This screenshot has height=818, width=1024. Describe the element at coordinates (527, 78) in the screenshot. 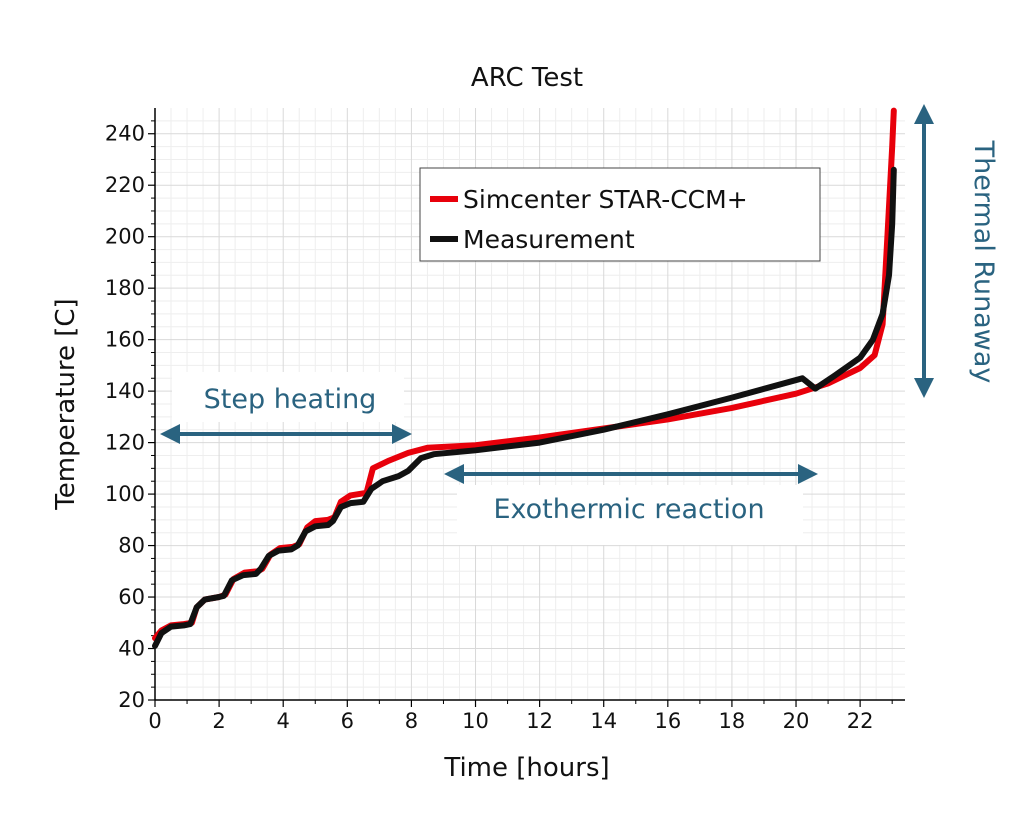

I see `chart-title: ARC Test` at that location.